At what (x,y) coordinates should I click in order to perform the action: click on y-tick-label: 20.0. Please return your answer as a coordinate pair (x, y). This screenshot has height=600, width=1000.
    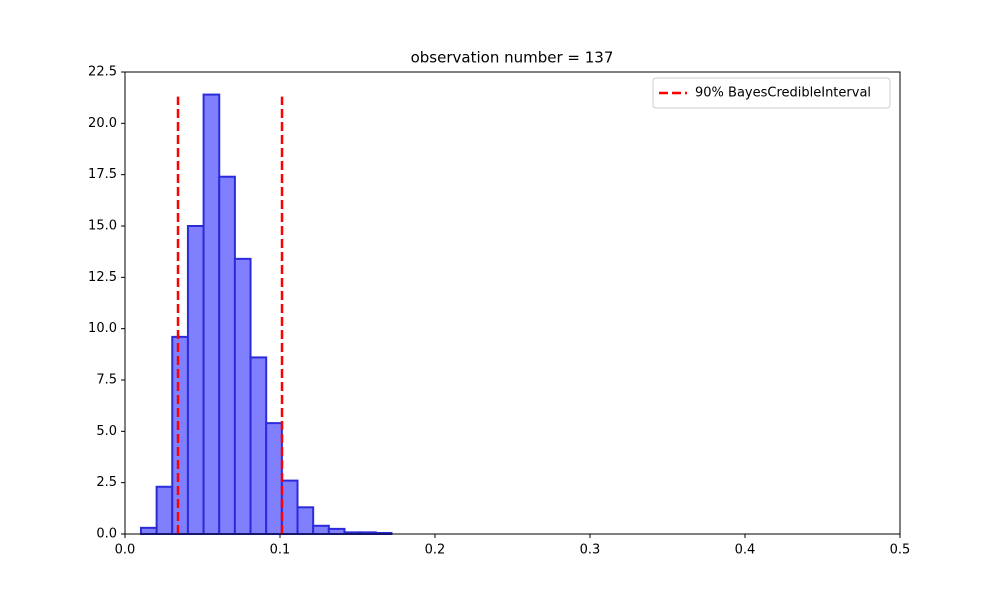
    Looking at the image, I should click on (102, 123).